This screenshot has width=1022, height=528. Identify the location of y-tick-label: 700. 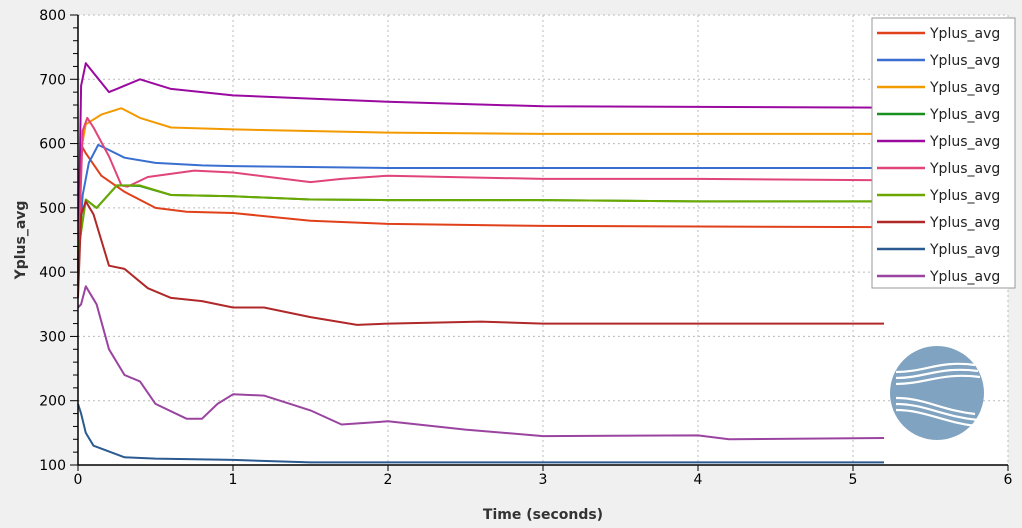
(52, 80).